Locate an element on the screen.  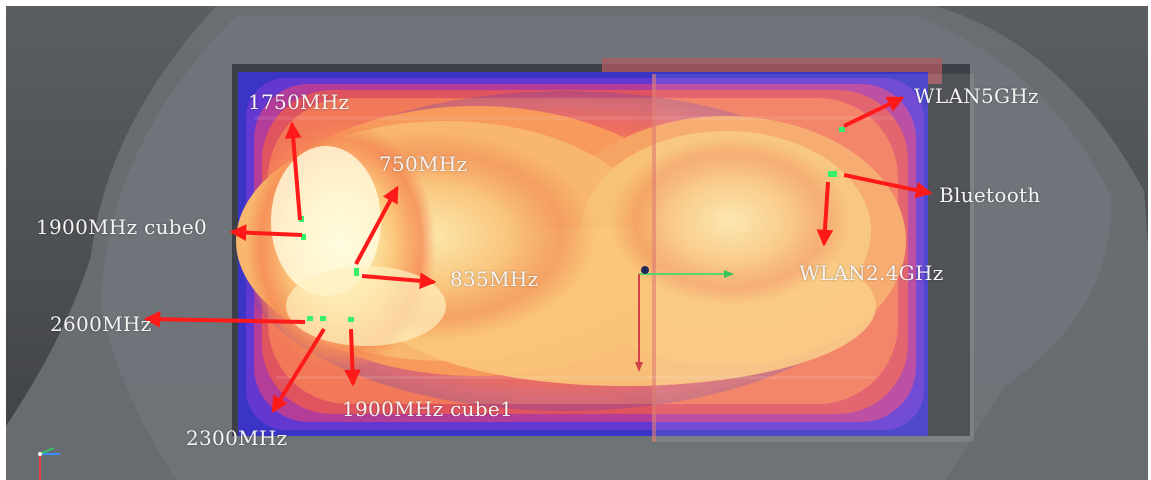
arrow-wlan24 is located at coordinates (825, 214).